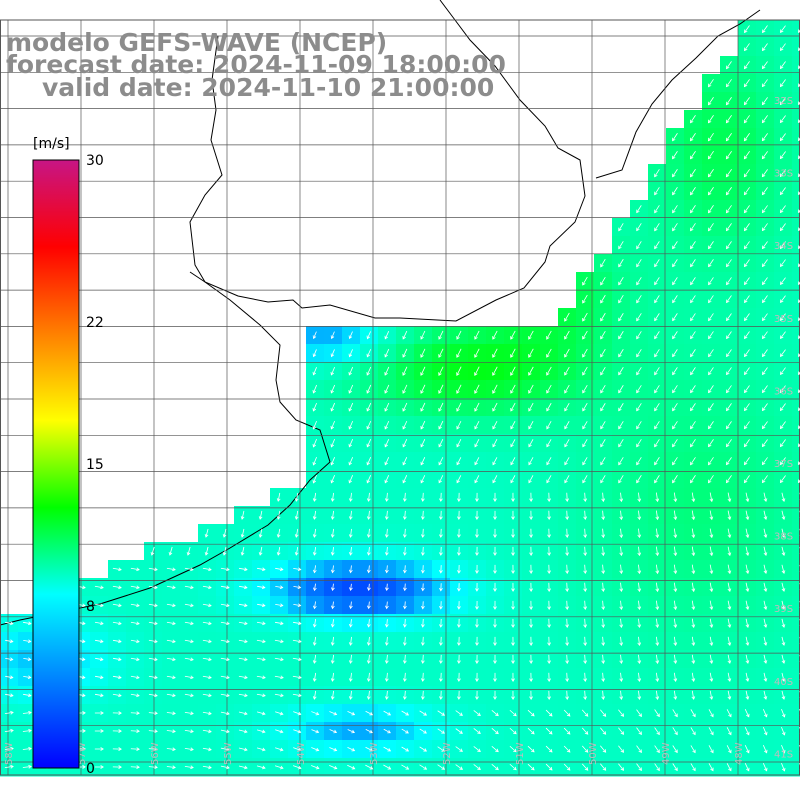 The height and width of the screenshot is (800, 800). What do you see at coordinates (95, 161) in the screenshot?
I see `colorbar-tick-label: 30` at bounding box center [95, 161].